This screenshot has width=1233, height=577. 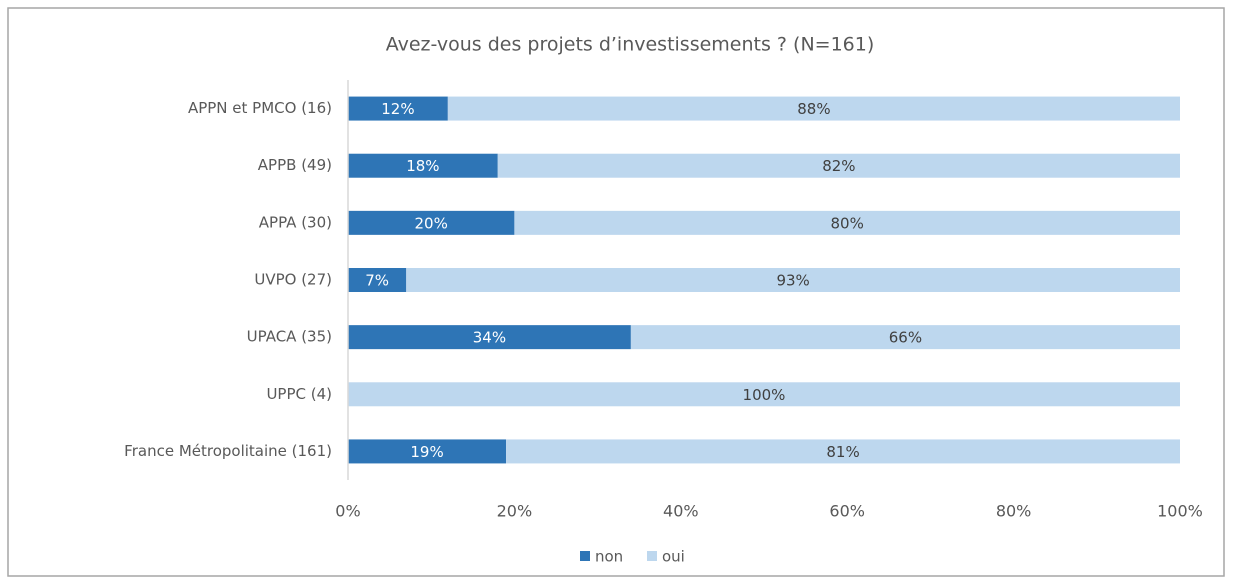 I want to click on data-label: 19%, so click(x=426, y=452).